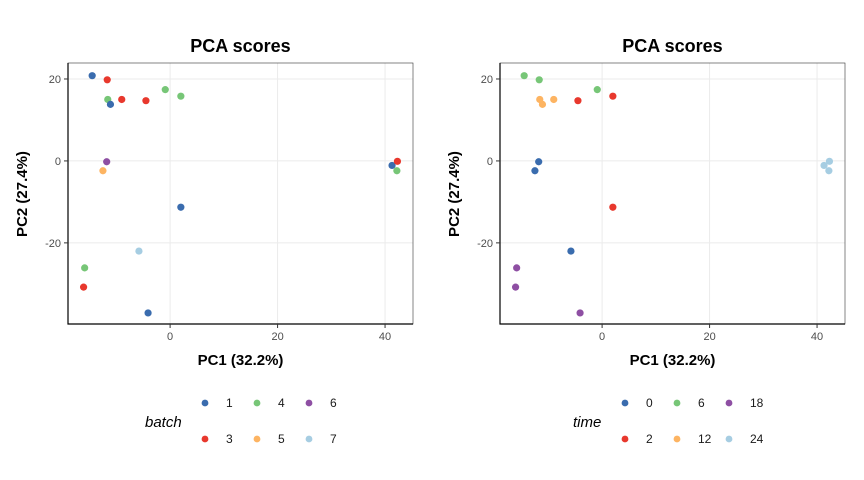 The width and height of the screenshot is (864, 480). I want to click on legend: 0 2 6 12 18 24, so click(692, 421).